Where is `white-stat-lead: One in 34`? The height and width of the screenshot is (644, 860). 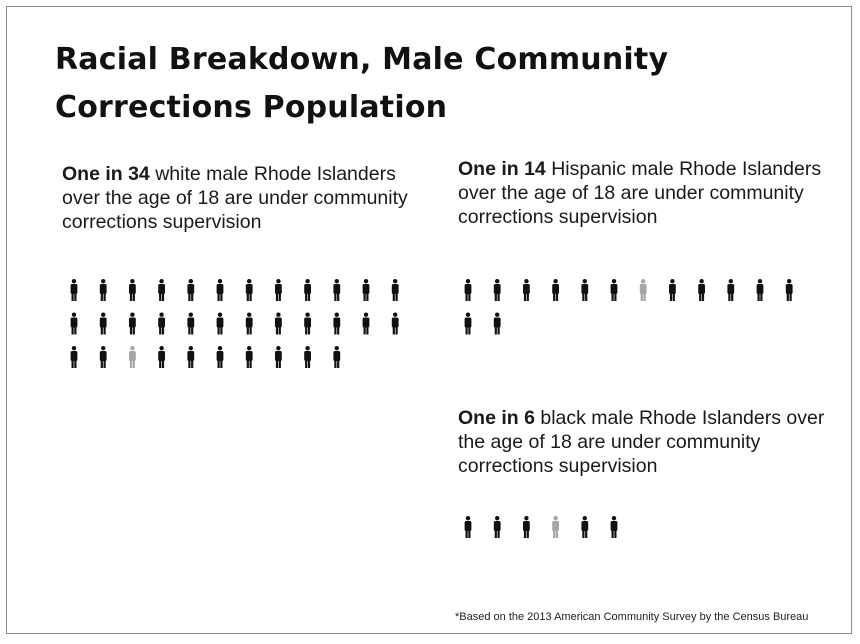 white-stat-lead: One in 34 is located at coordinates (106, 174).